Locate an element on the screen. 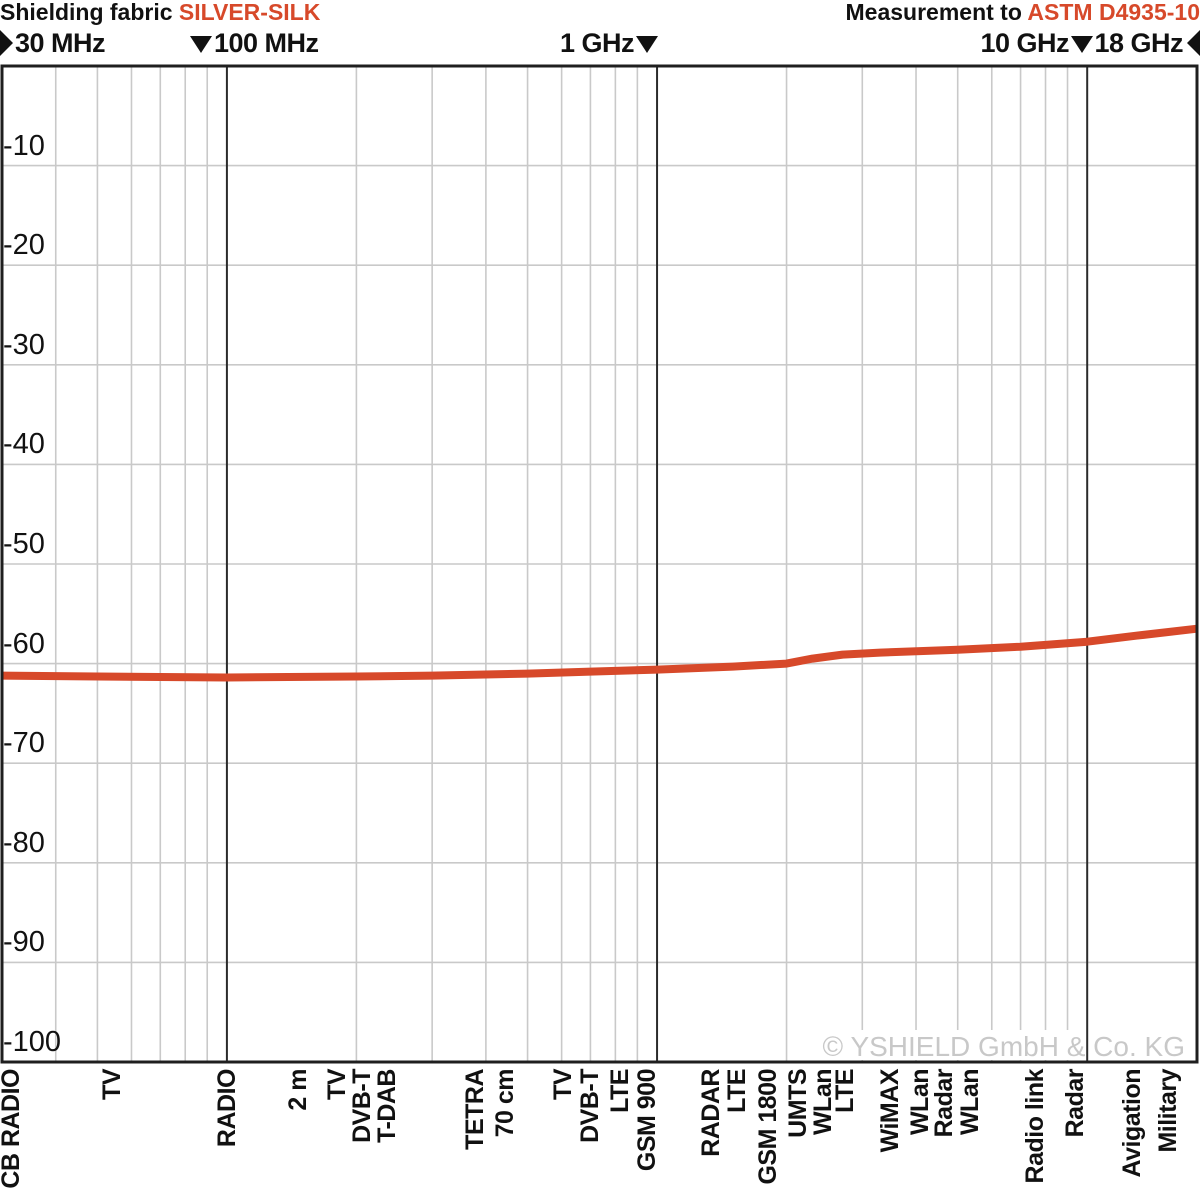  x-band-label: Avigation is located at coordinates (1132, 1134).